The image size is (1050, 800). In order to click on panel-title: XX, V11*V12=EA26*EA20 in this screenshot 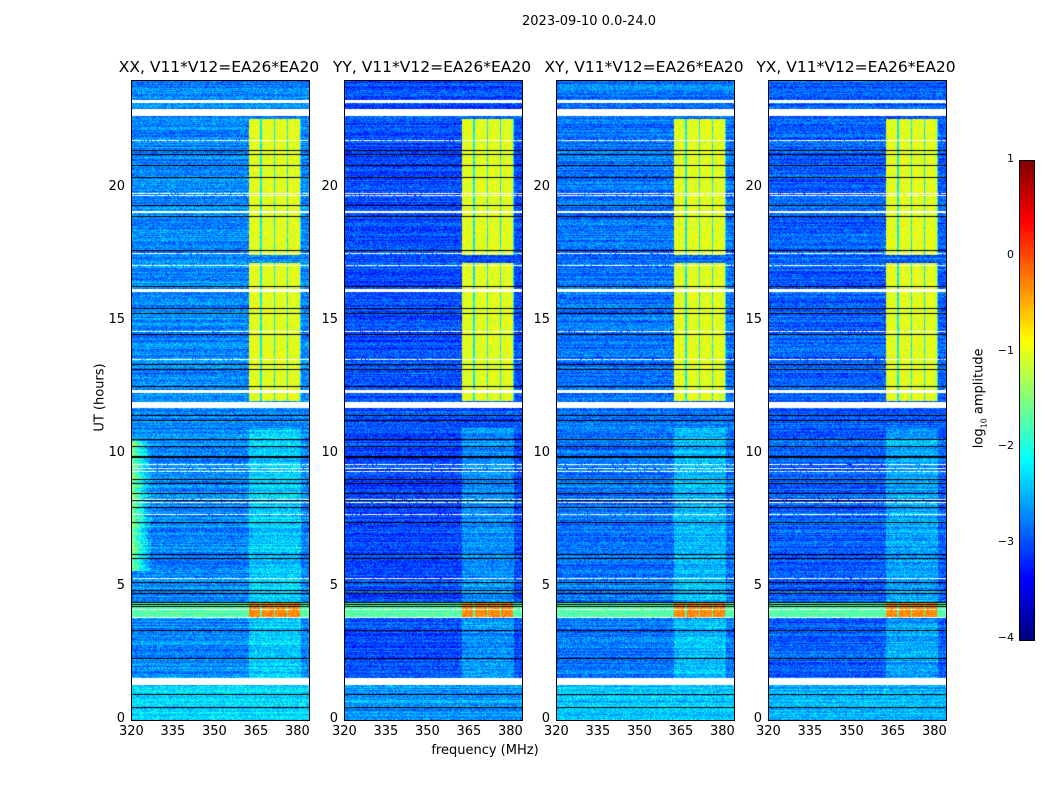, I will do `click(219, 67)`.